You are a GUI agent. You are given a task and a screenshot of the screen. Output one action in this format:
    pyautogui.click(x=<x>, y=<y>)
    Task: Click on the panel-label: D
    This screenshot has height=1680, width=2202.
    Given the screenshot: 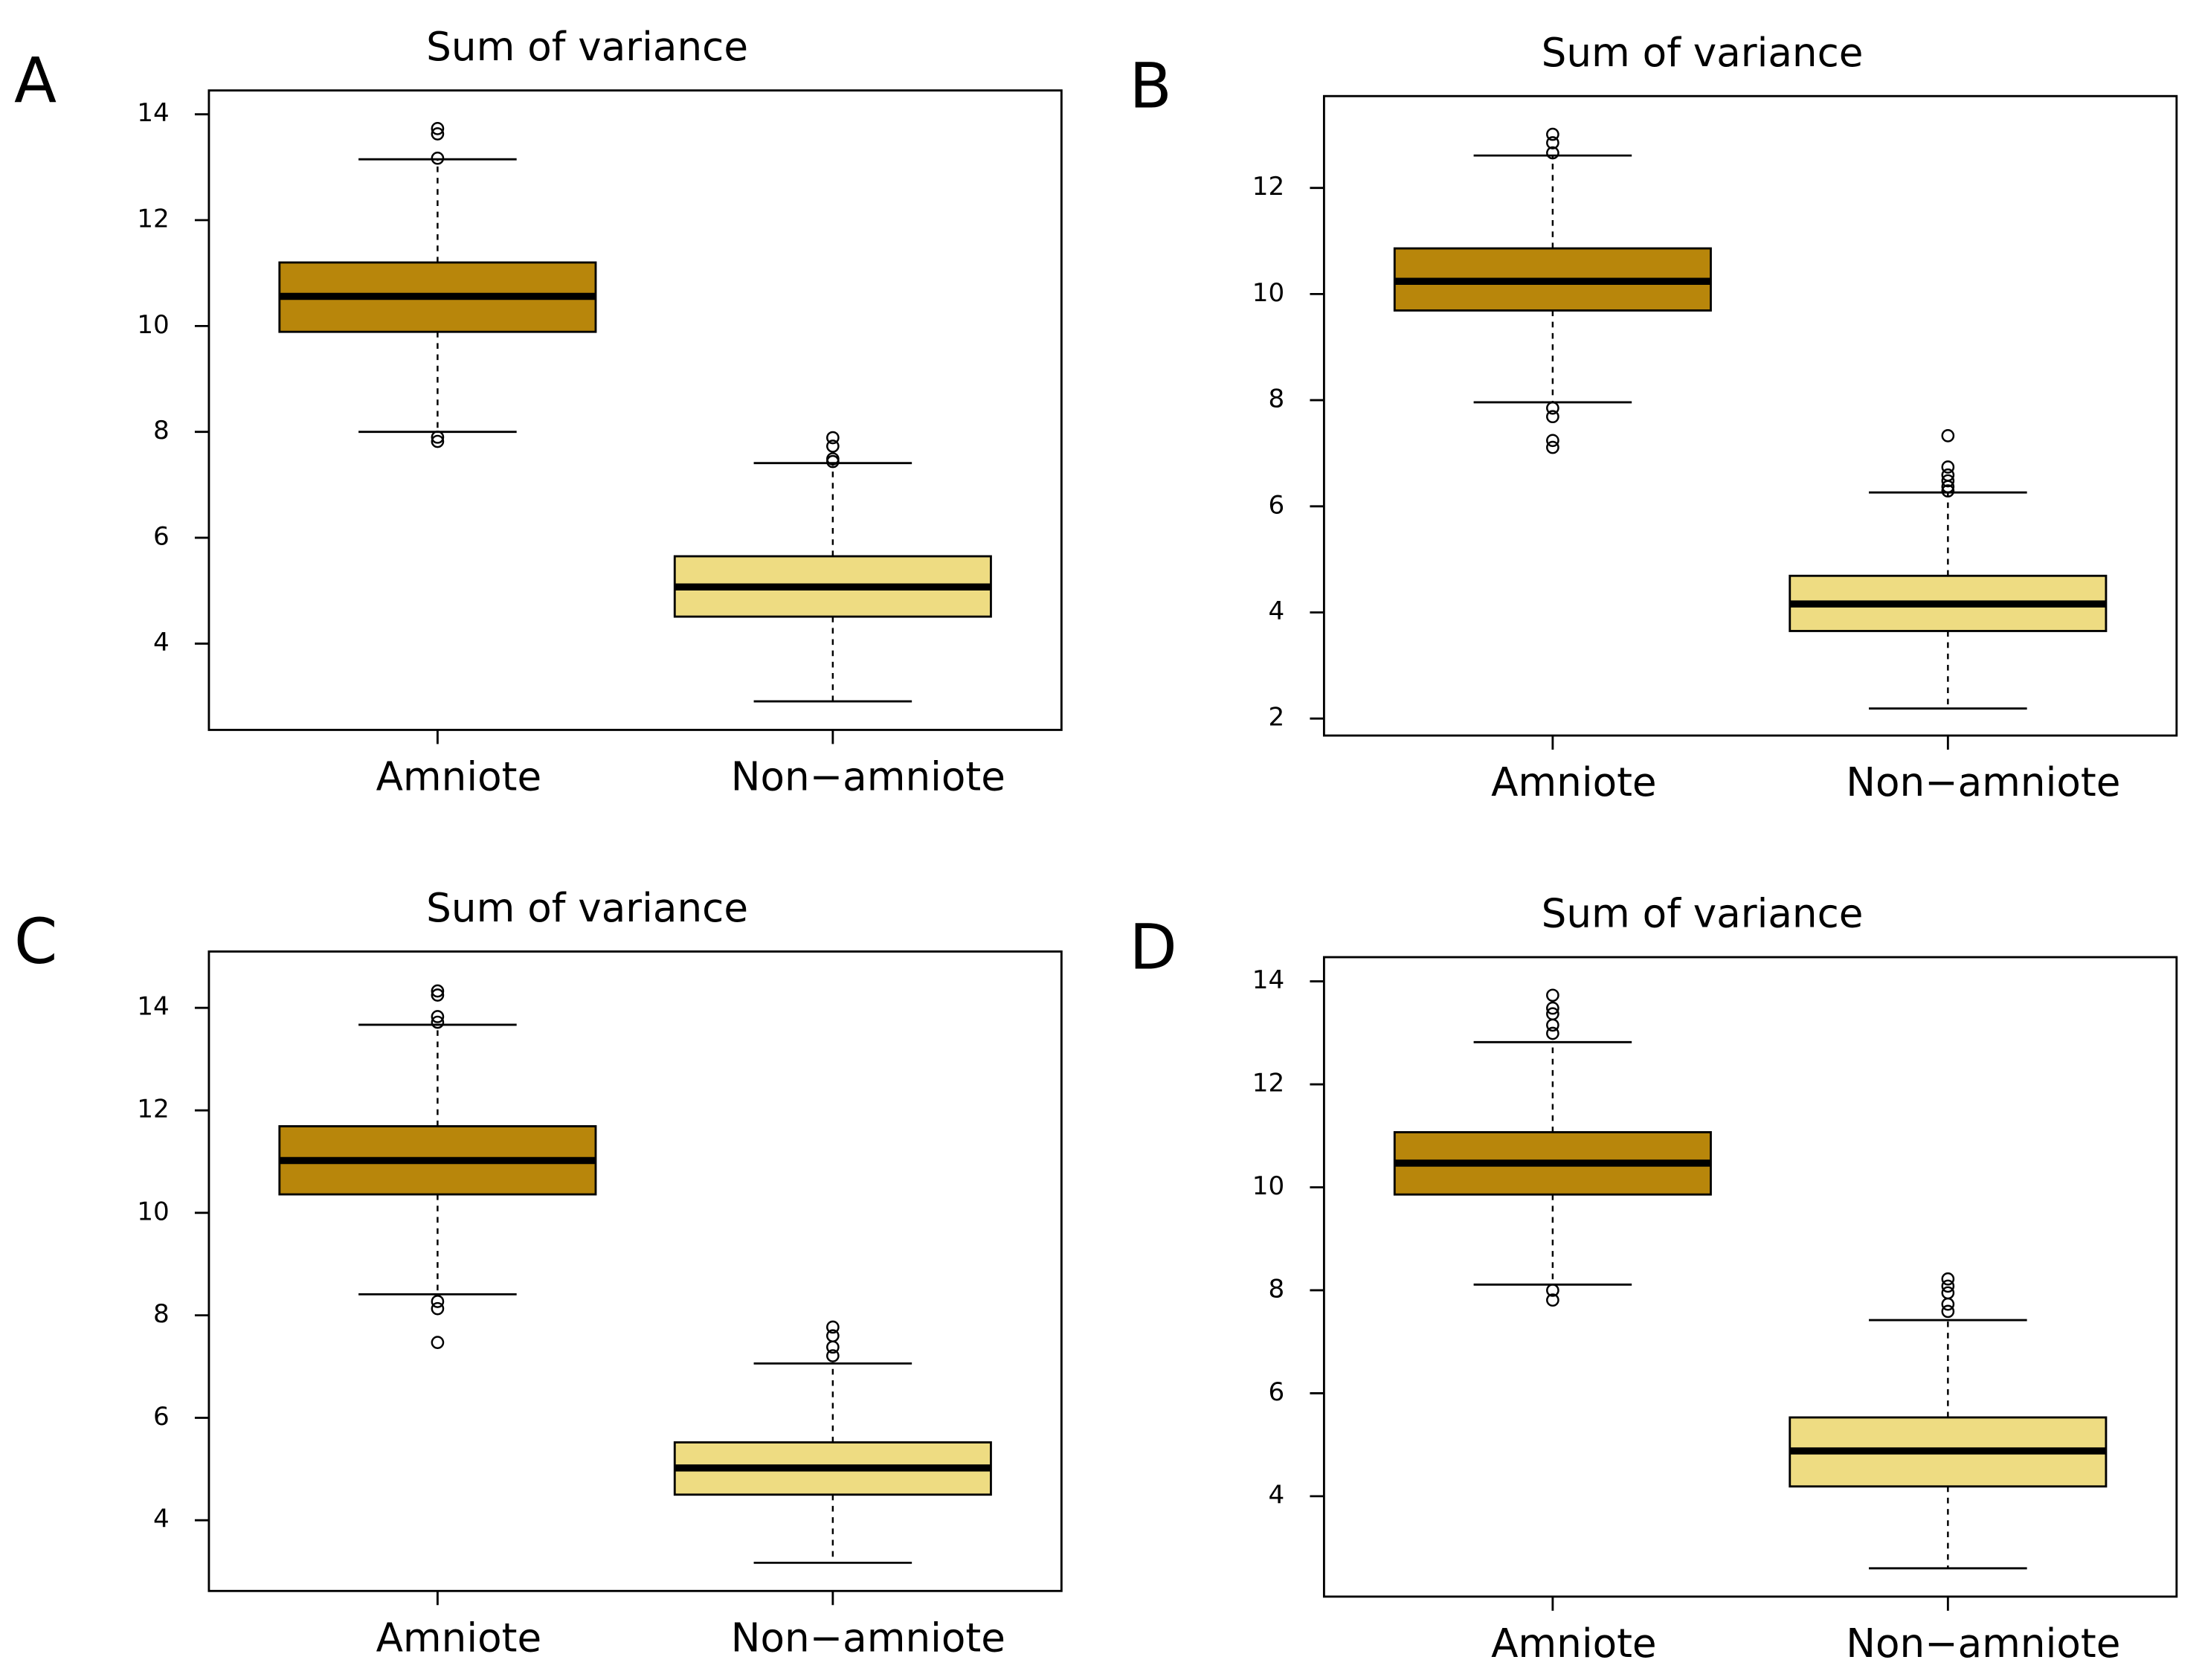 What is the action you would take?
    pyautogui.click(x=1152, y=947)
    